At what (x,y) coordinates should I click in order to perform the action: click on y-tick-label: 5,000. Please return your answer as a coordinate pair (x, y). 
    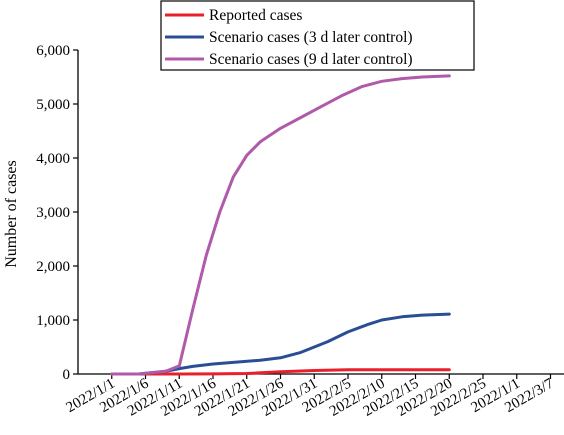
    Looking at the image, I should click on (53, 105).